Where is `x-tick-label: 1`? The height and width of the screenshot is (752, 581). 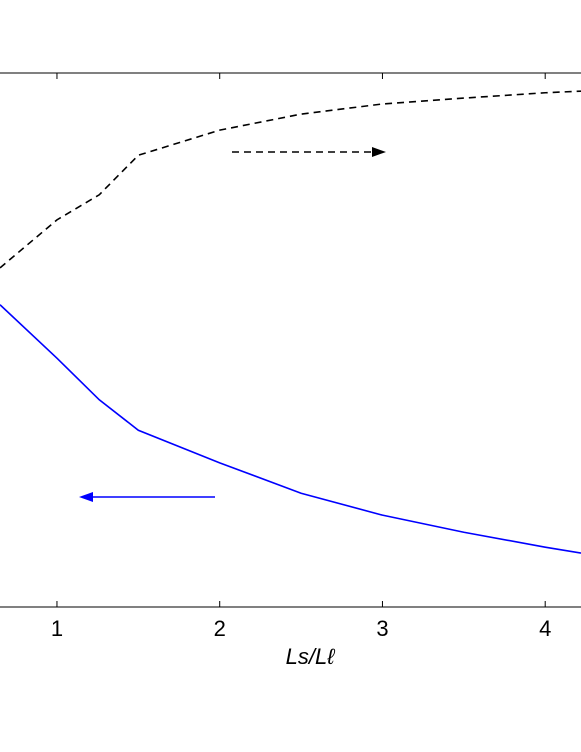 x-tick-label: 1 is located at coordinates (57, 628).